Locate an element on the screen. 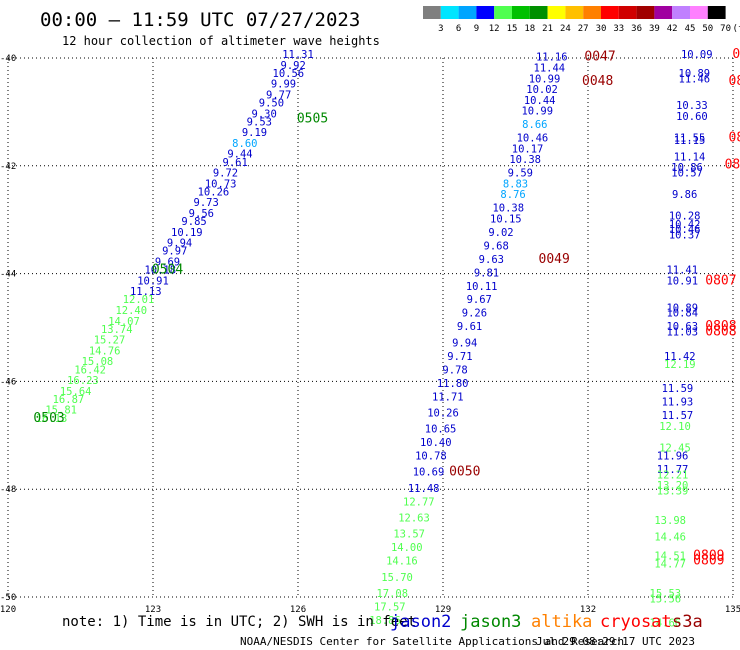  wave-height-label: 13.57 is located at coordinates (409, 535).